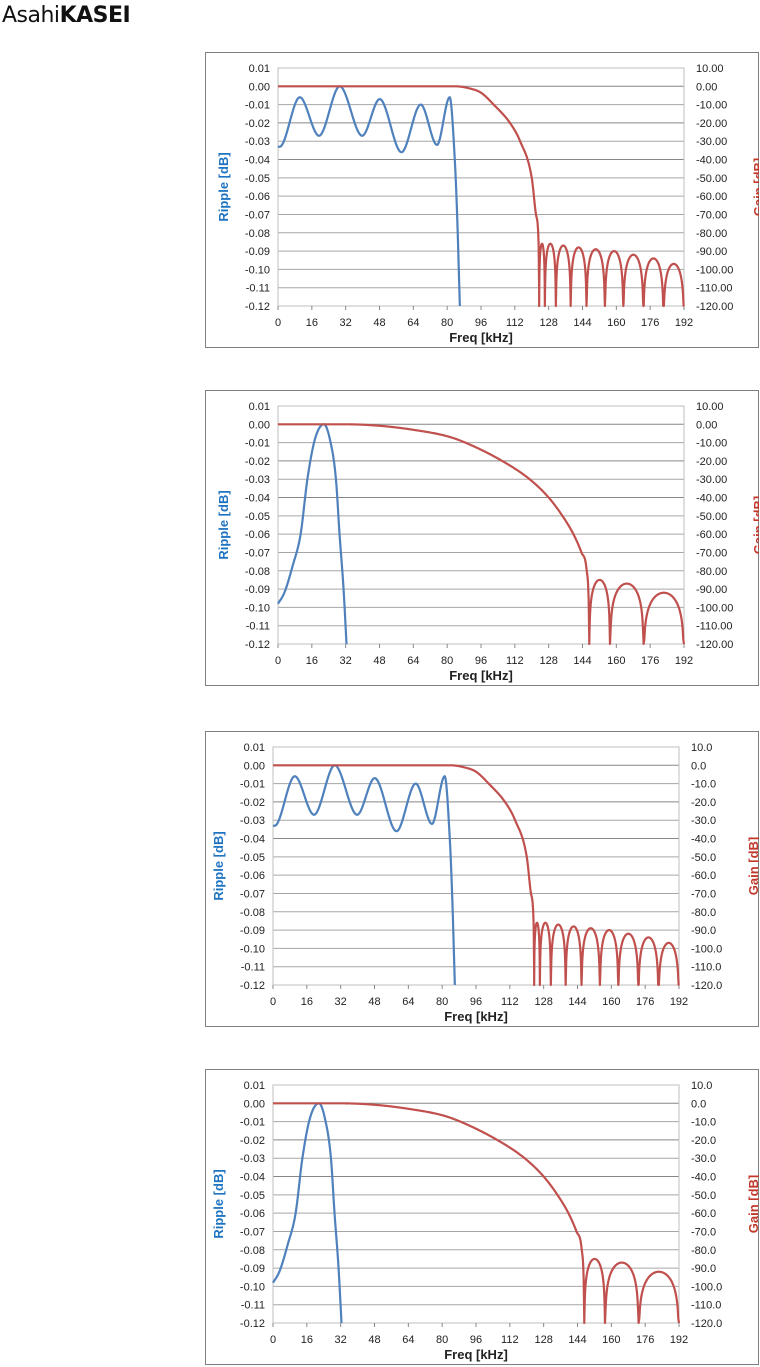 Image resolution: width=760 pixels, height=1367 pixels. What do you see at coordinates (341, 1002) in the screenshot?
I see `x-tick-label: 32` at bounding box center [341, 1002].